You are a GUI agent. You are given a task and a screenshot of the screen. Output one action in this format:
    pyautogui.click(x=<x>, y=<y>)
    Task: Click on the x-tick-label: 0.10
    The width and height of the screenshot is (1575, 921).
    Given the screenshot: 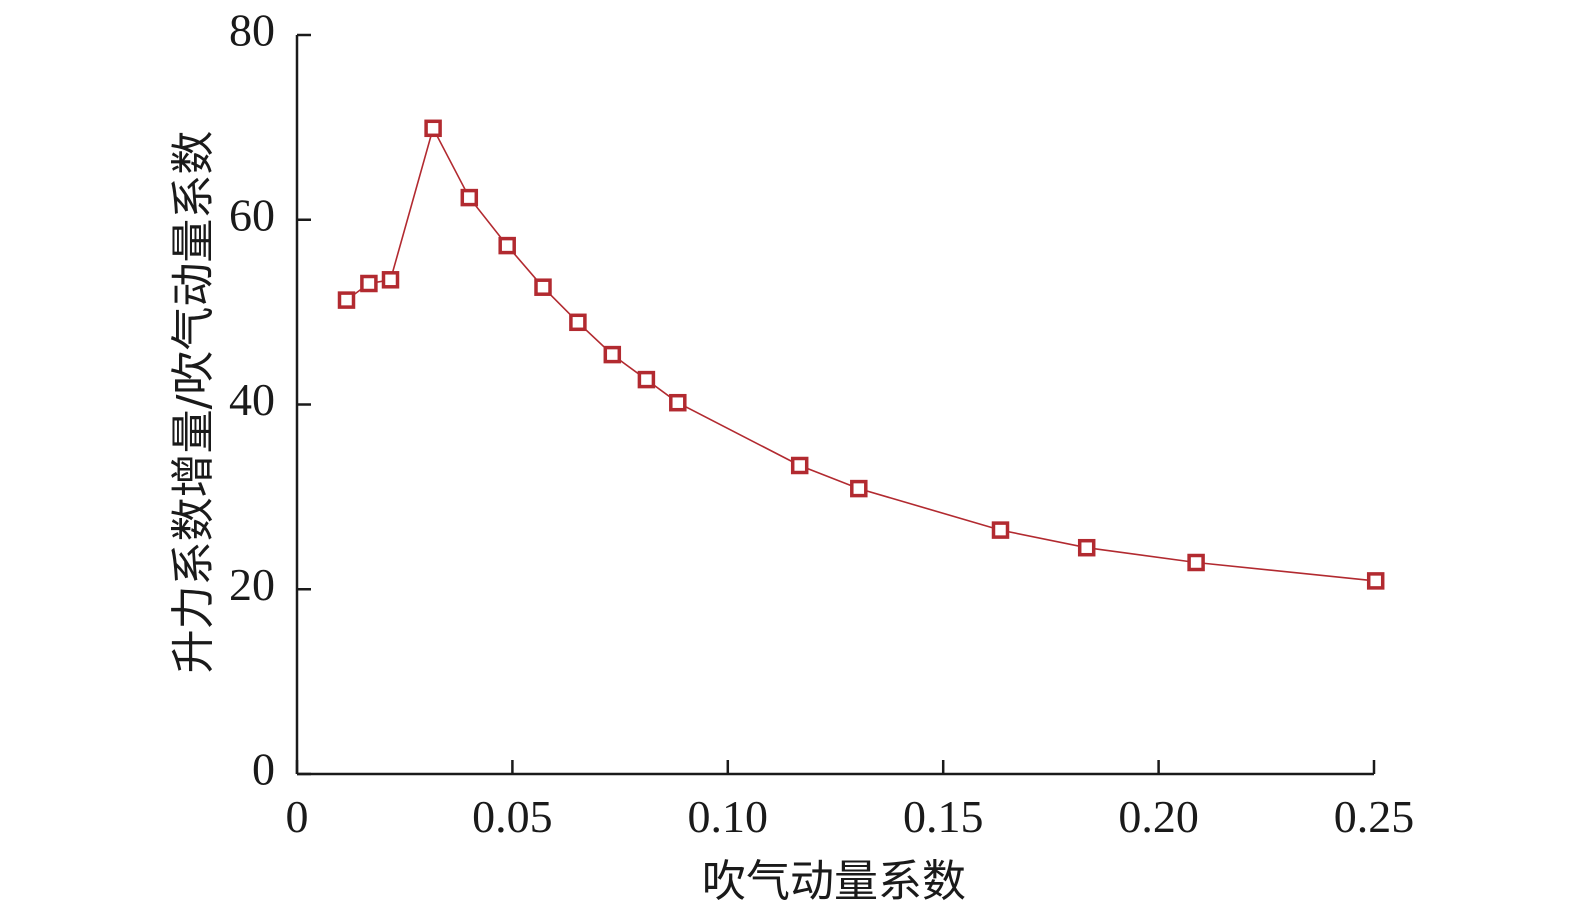 What is the action you would take?
    pyautogui.click(x=728, y=816)
    